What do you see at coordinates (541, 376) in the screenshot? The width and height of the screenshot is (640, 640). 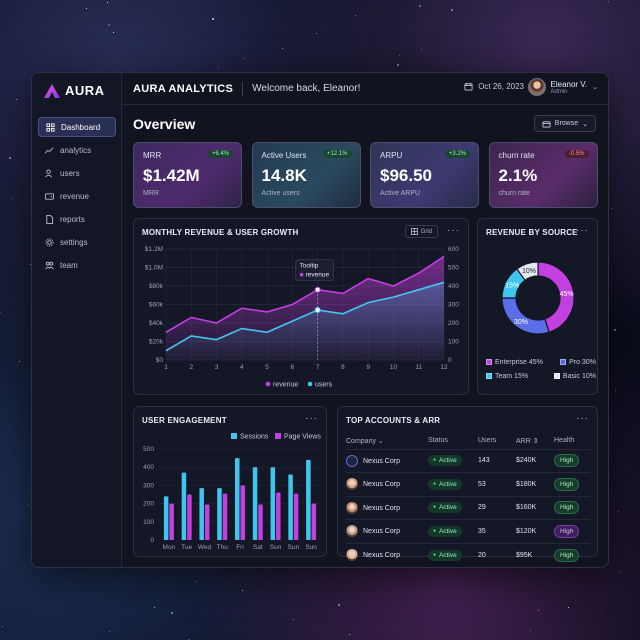 I see `legend-row: Team 15% Basic 10%` at bounding box center [541, 376].